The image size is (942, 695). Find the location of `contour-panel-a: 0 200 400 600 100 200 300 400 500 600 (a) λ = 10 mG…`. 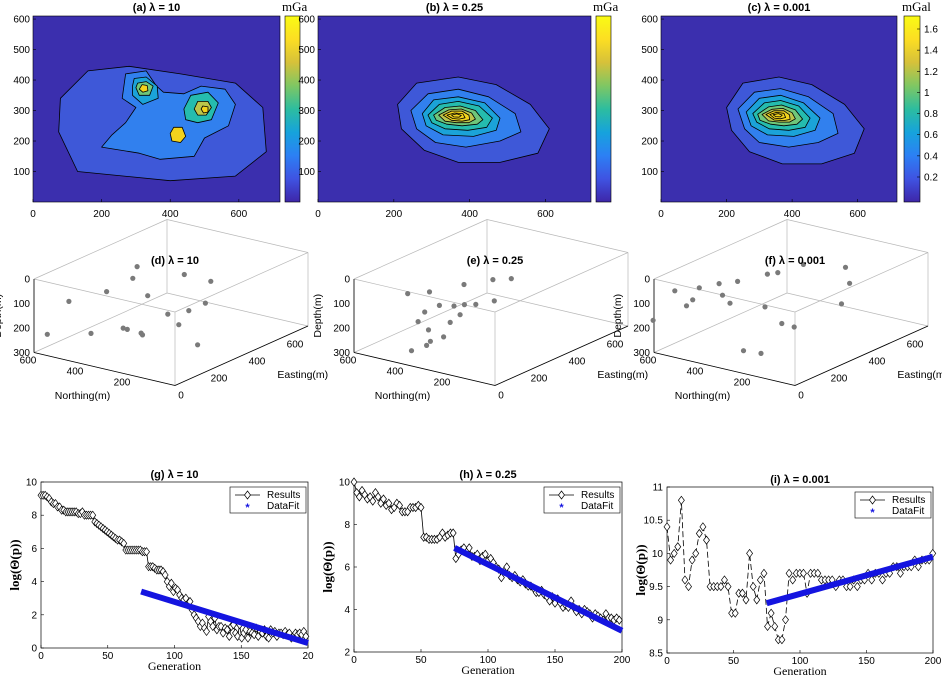

contour-panel-a: 0 200 400 600 100 200 300 400 500 600 (a) λ = 10 mG… is located at coordinates (160, 110).